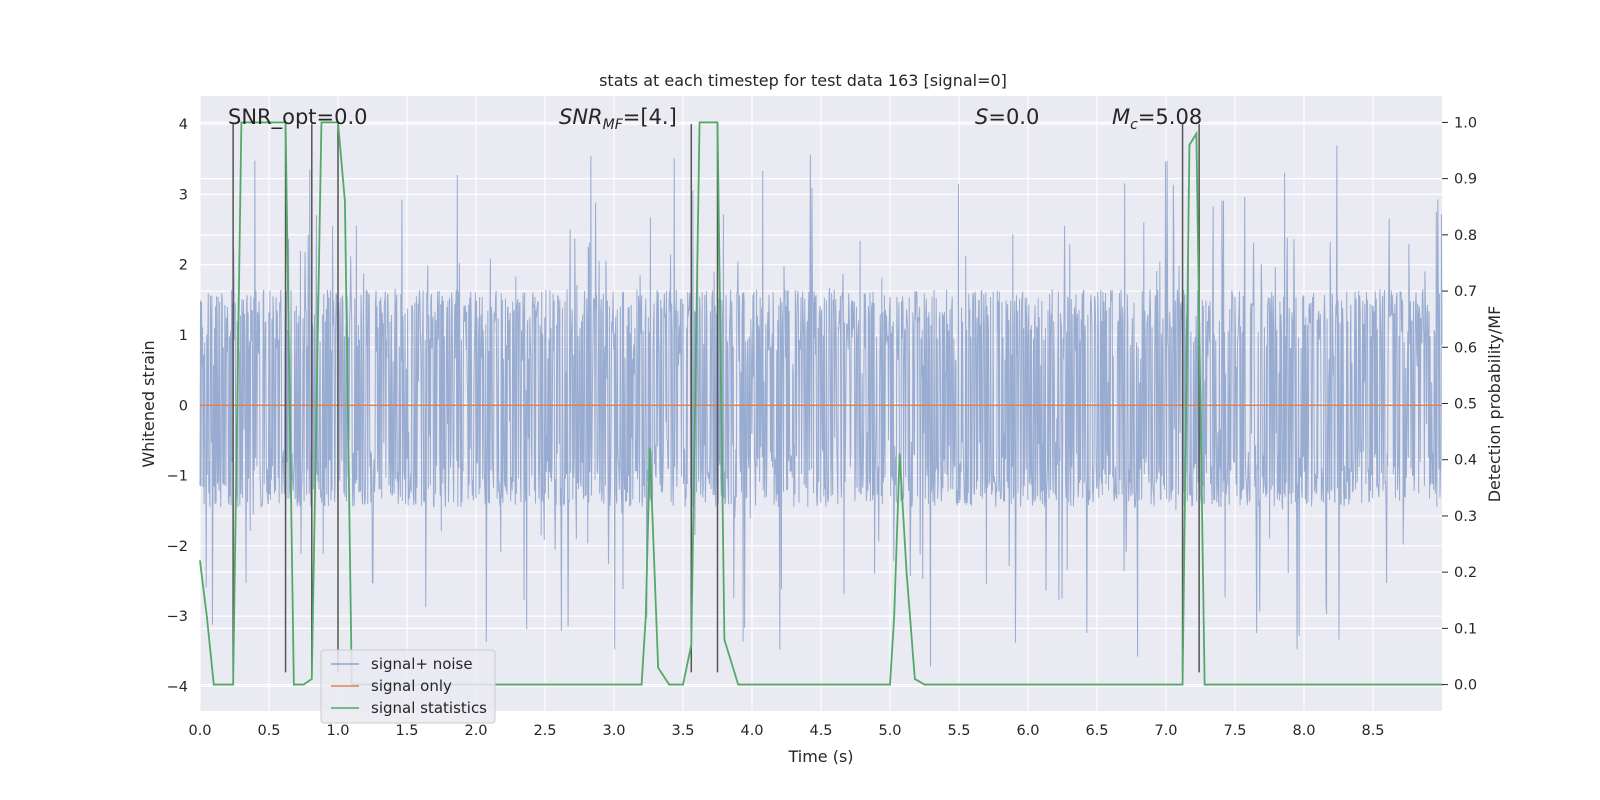 The width and height of the screenshot is (1600, 800). Describe the element at coordinates (1372, 731) in the screenshot. I see `x-tick-label-17: 8.5` at that location.